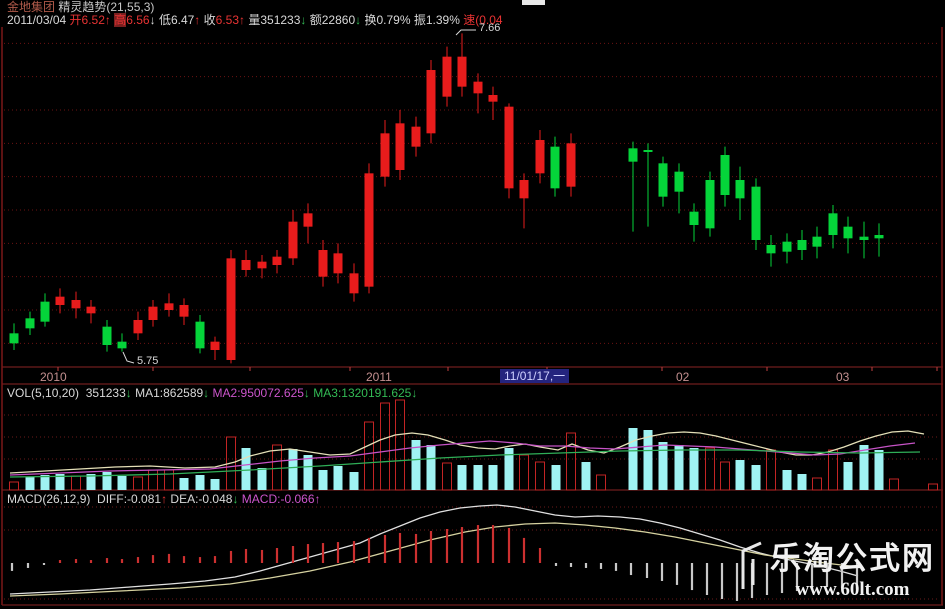 The height and width of the screenshot is (609, 945). Describe the element at coordinates (462, 458) in the screenshot. I see `vol-ma2-line` at that location.